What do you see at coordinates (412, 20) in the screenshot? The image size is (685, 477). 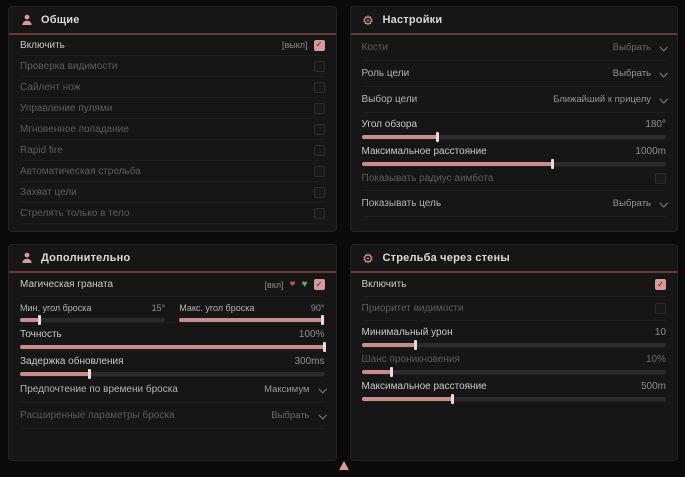 I see `panel-title: Настройки` at bounding box center [412, 20].